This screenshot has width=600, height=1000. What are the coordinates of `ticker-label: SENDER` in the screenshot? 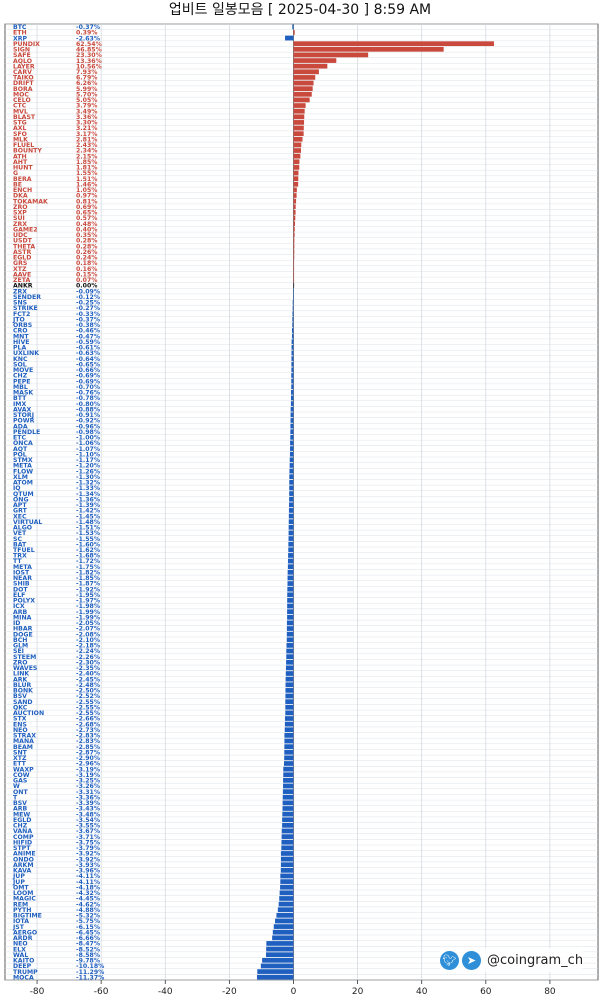 It's located at (27, 297).